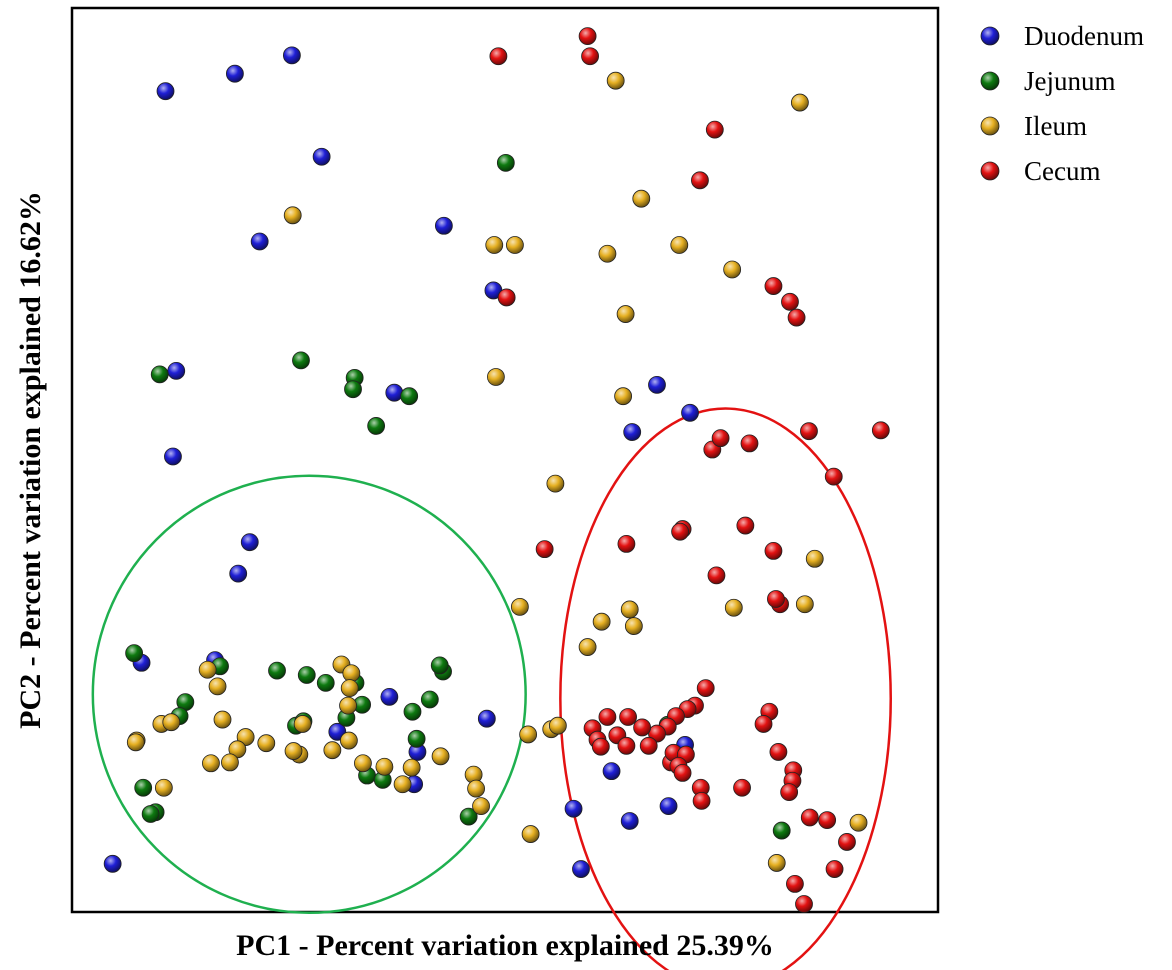  What do you see at coordinates (990, 81) in the screenshot?
I see `legend-marker-jejunum` at bounding box center [990, 81].